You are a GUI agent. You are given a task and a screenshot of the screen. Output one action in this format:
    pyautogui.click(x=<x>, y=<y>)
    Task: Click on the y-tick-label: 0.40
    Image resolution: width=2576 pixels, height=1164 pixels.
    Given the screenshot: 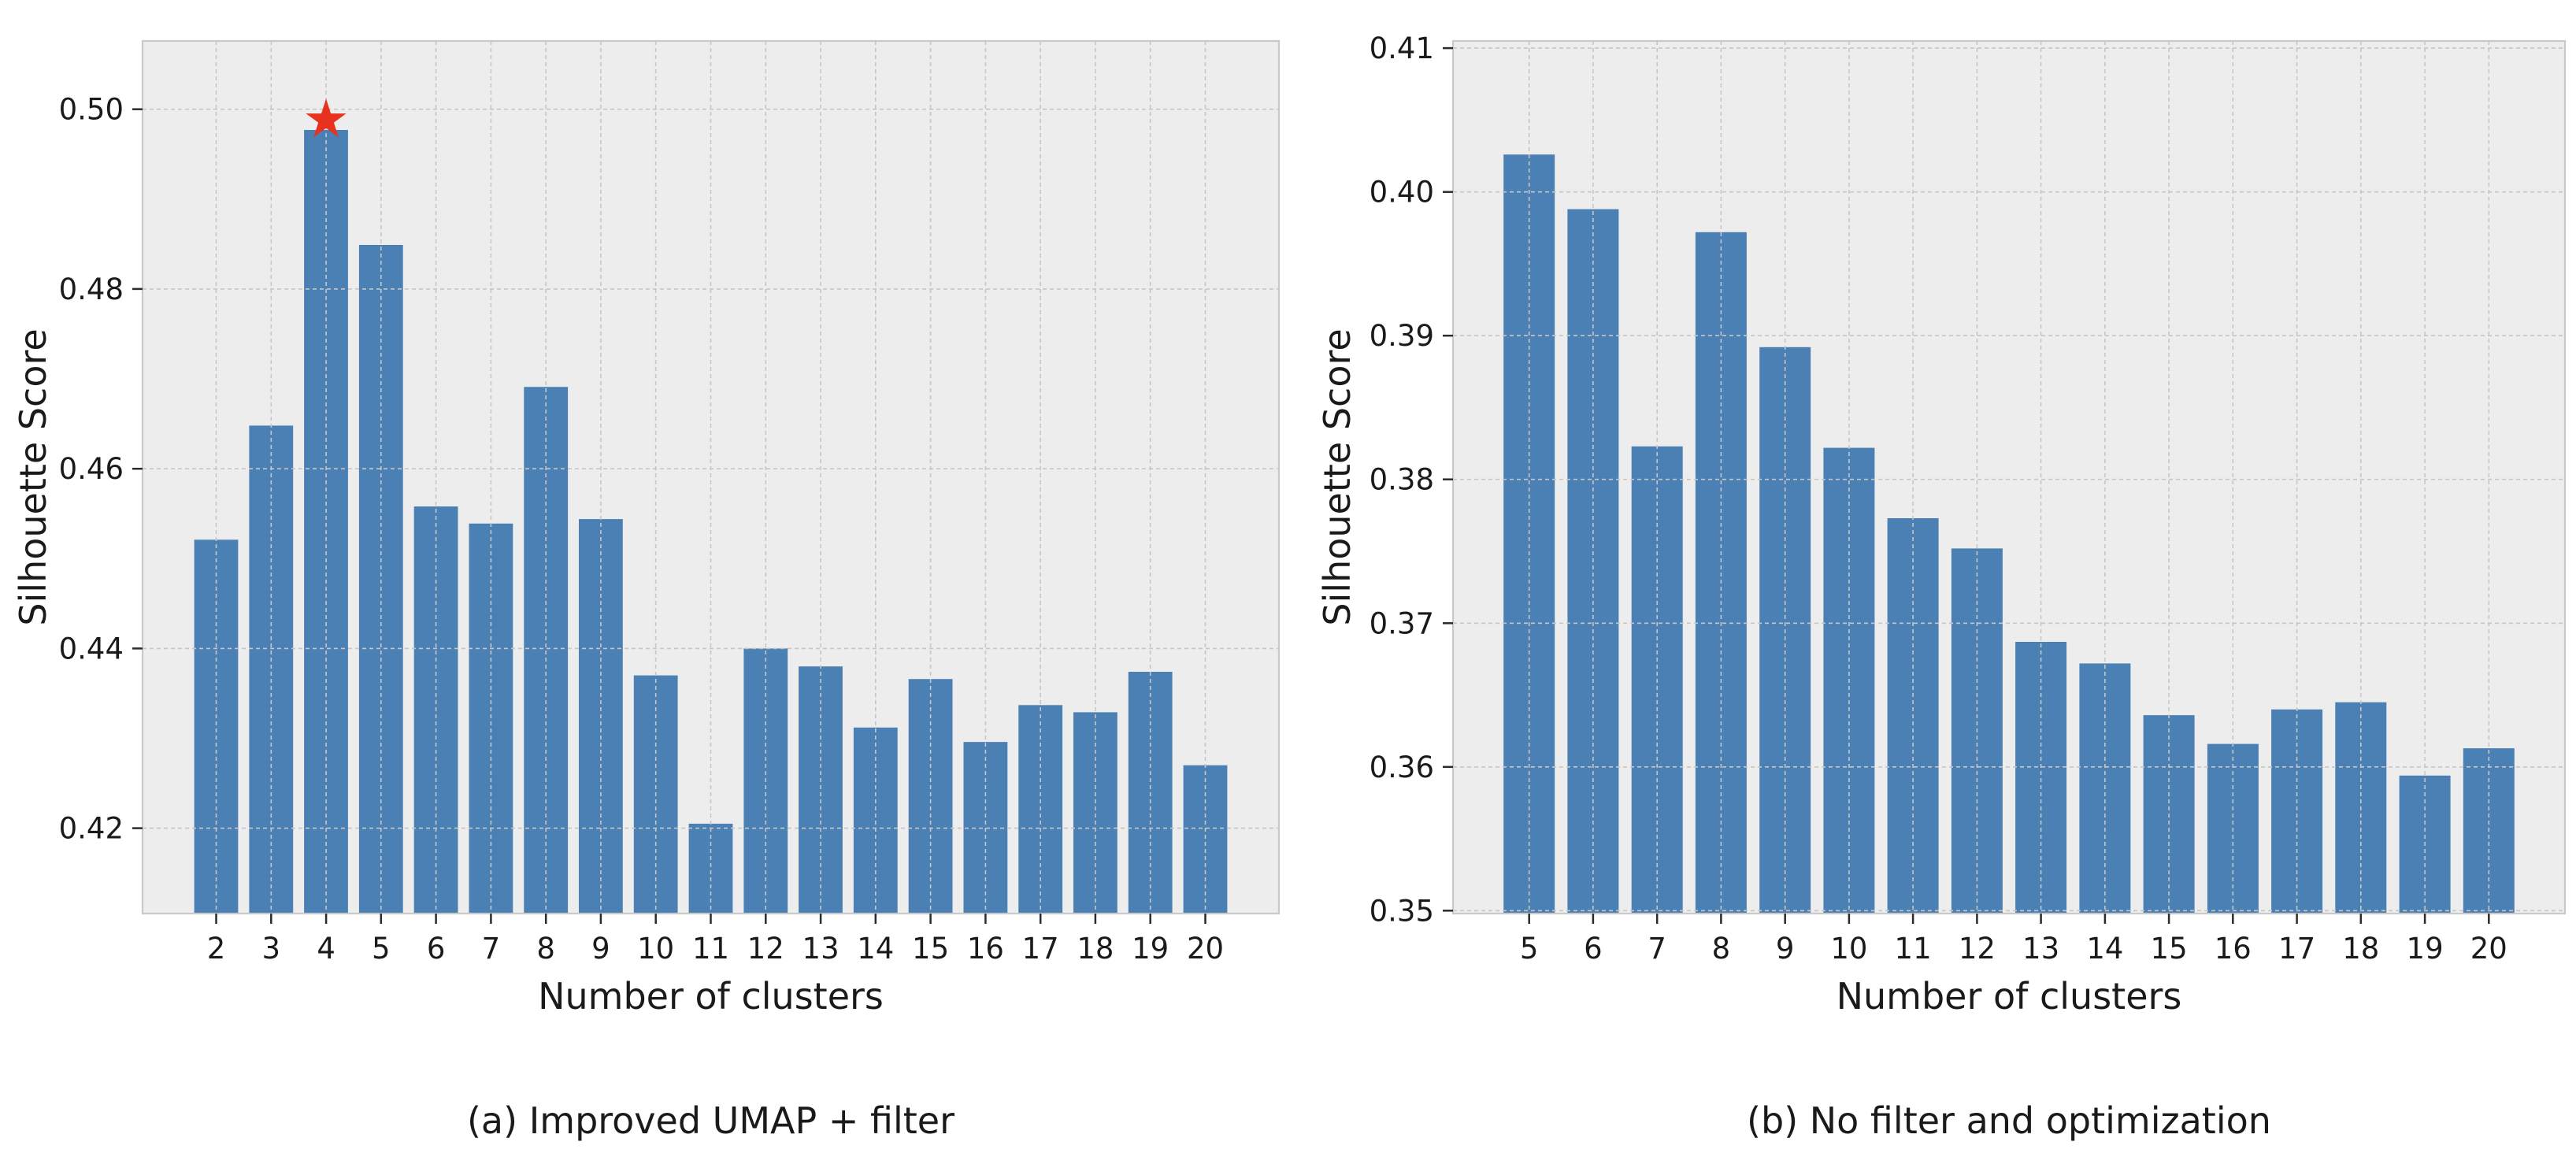 What is the action you would take?
    pyautogui.click(x=1402, y=192)
    